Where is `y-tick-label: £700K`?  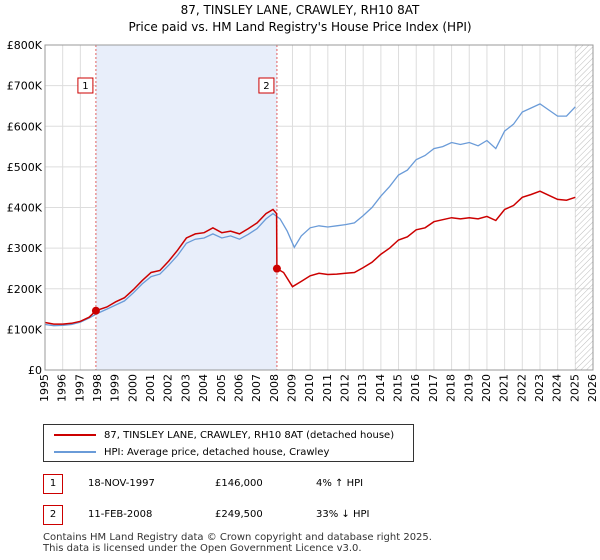 y-tick-label: £700K is located at coordinates (25, 86).